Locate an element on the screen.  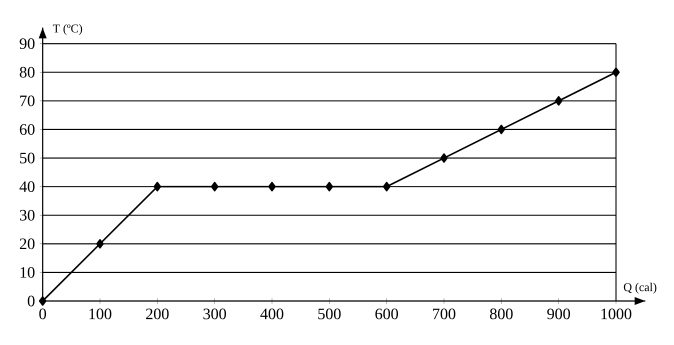
x-axis-title: Q (cal) is located at coordinates (640, 288).